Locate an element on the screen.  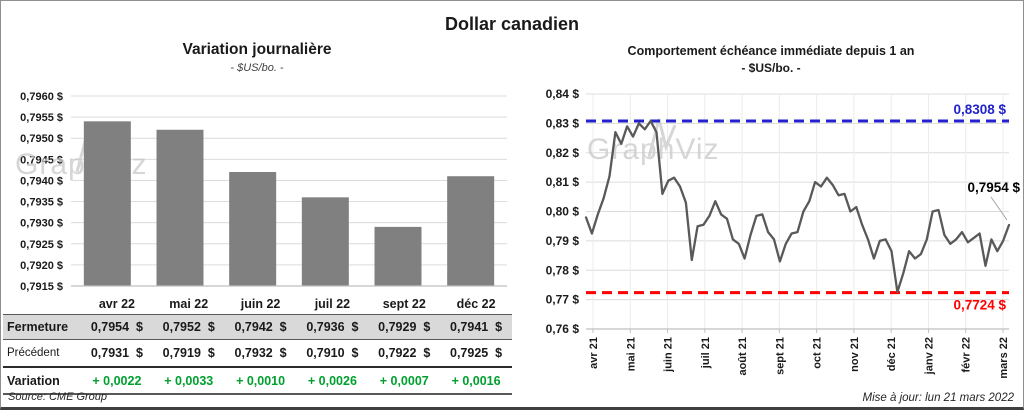
y-axis-label: 0,7930 $ is located at coordinates (41, 224).